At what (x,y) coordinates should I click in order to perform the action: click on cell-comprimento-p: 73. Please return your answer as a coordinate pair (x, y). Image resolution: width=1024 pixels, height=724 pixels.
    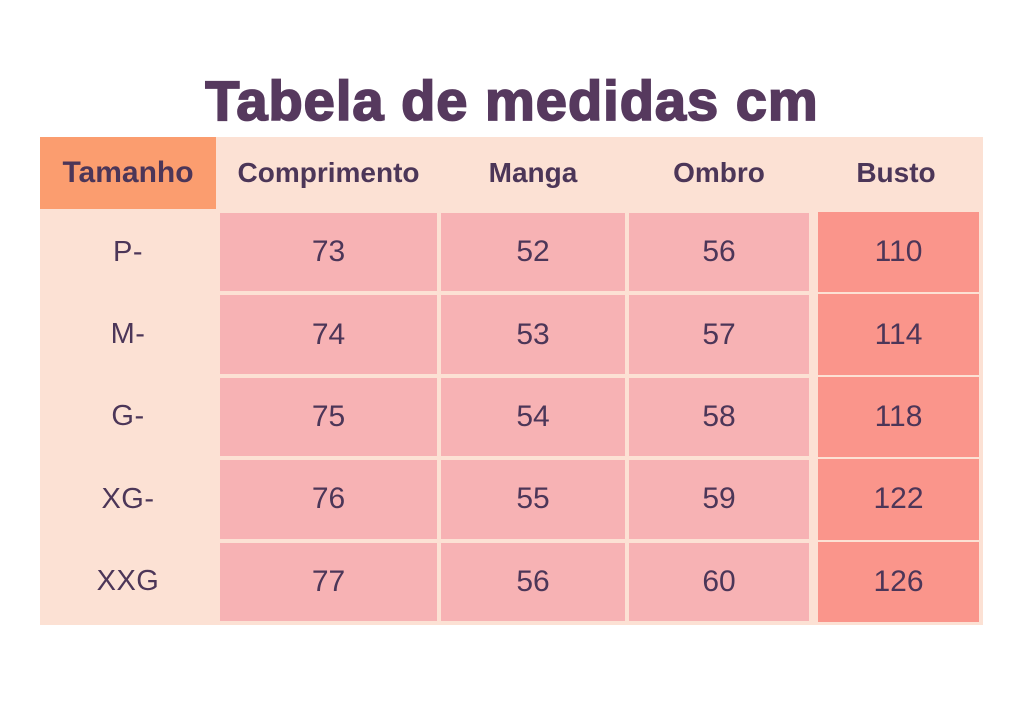
    Looking at the image, I should click on (328, 252).